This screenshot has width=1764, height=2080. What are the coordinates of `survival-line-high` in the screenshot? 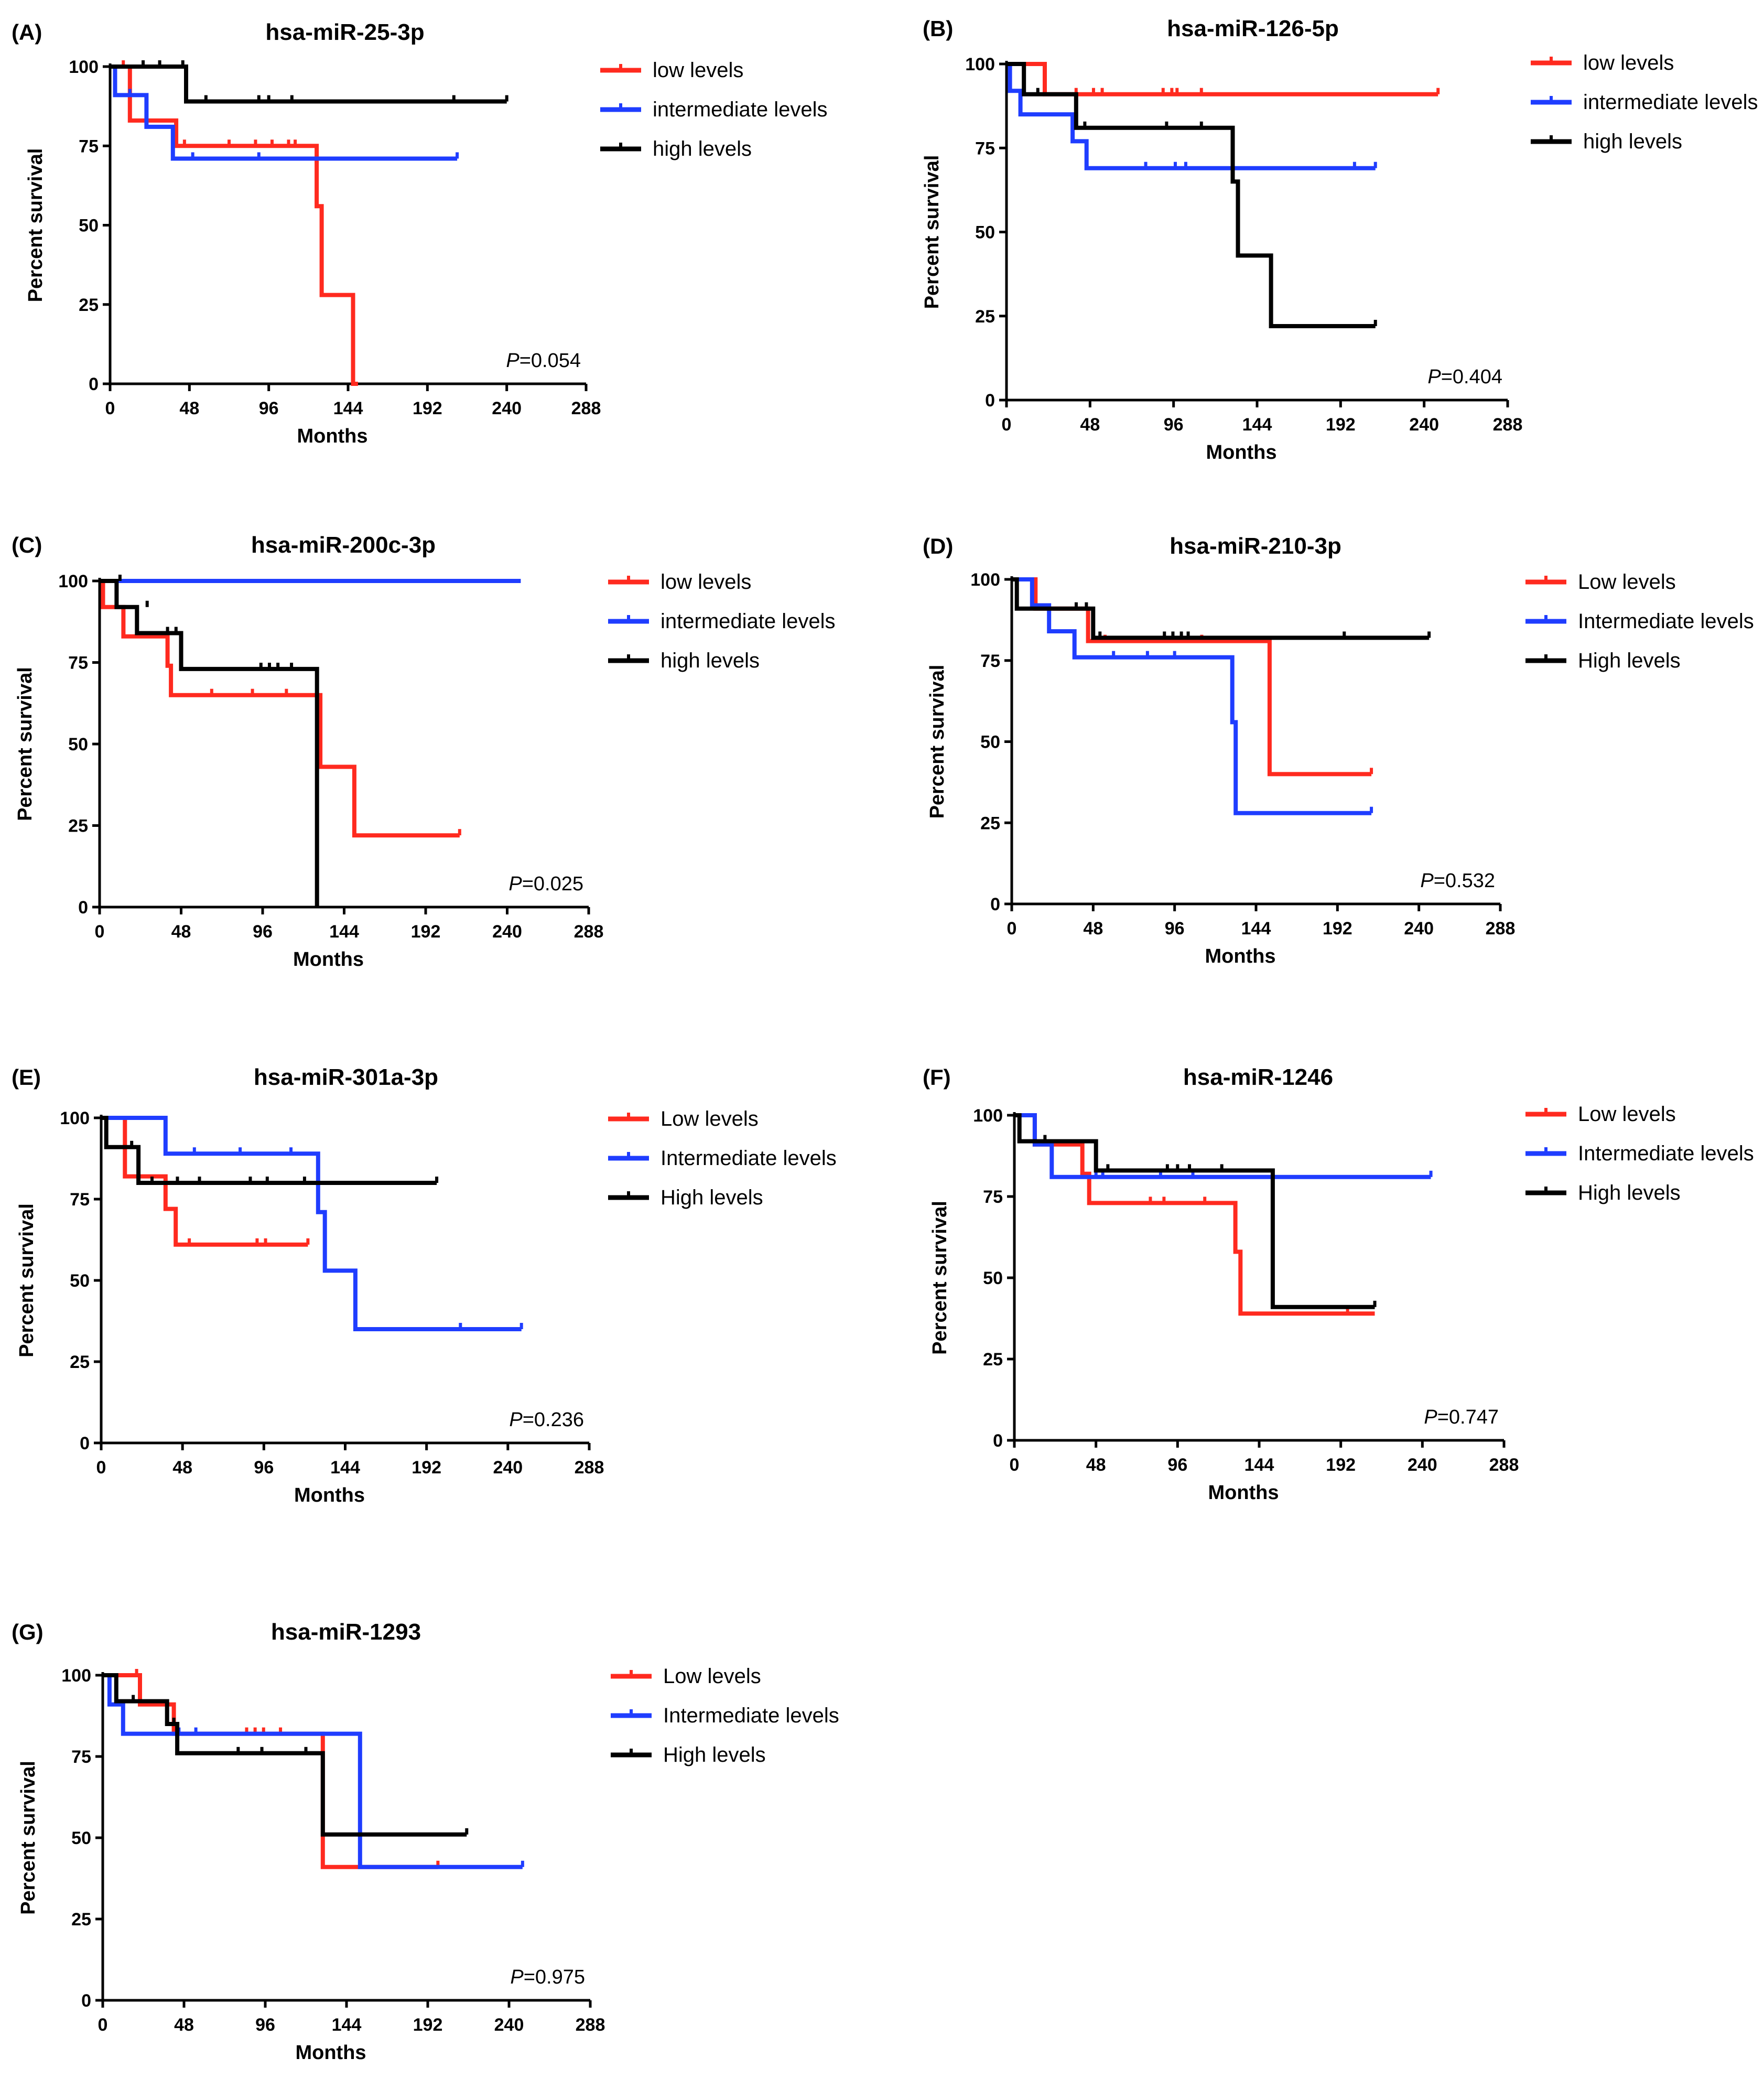 It's located at (269, 1150).